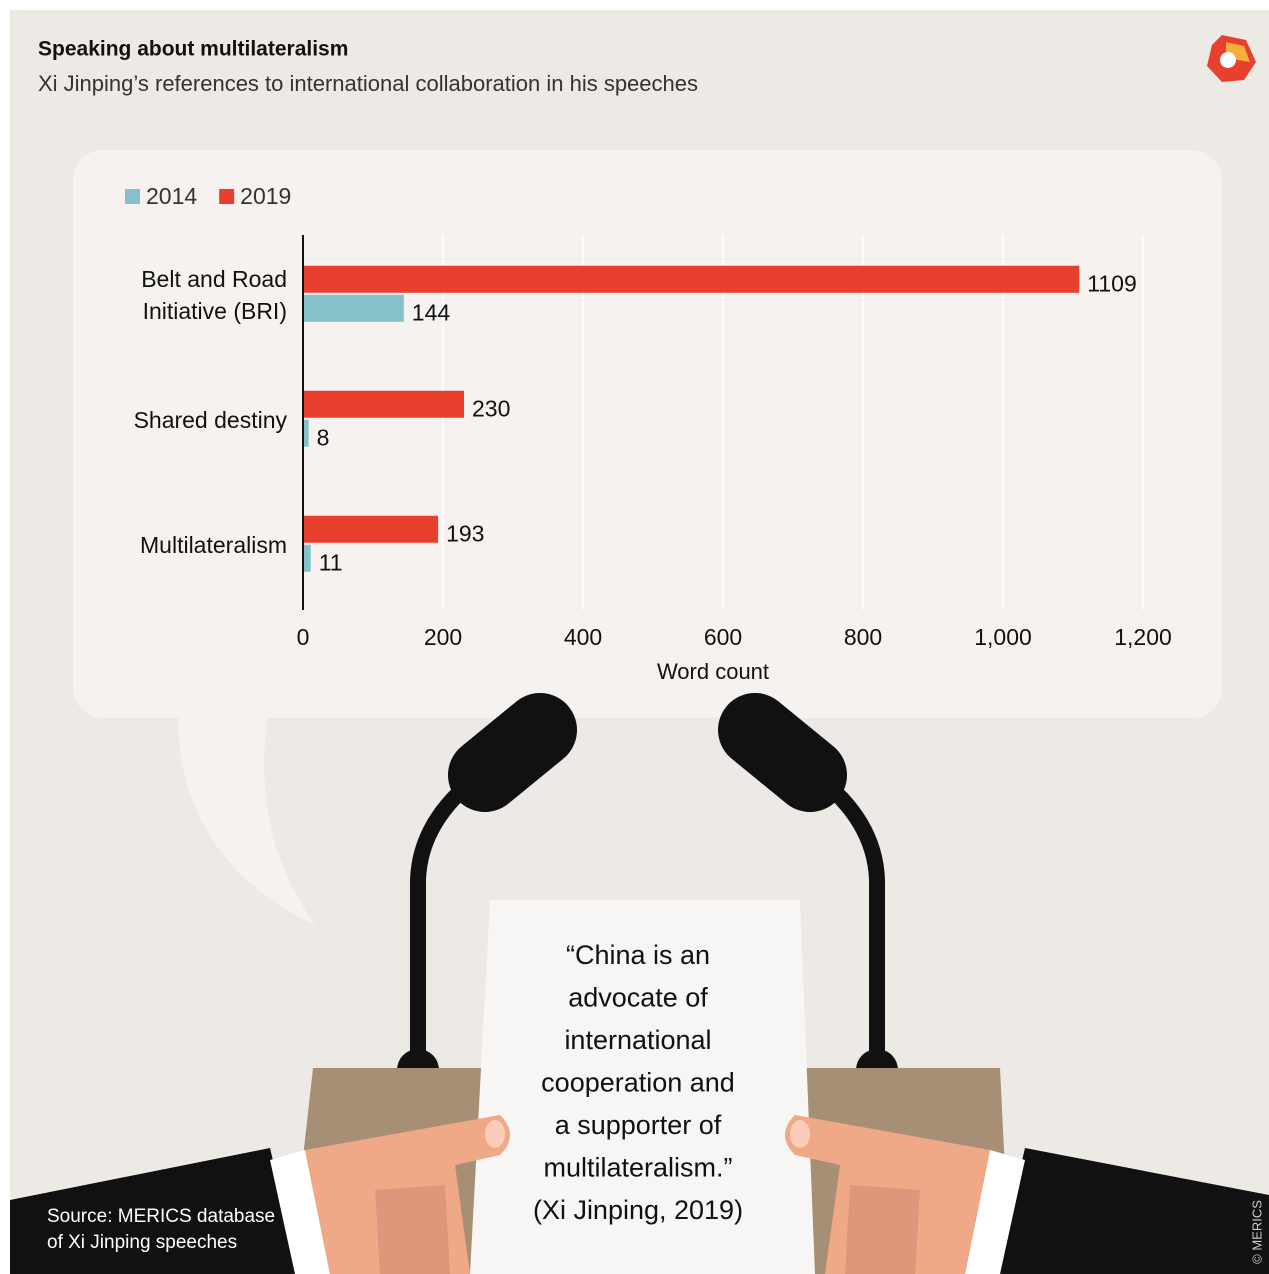 This screenshot has height=1274, width=1269. Describe the element at coordinates (331, 562) in the screenshot. I see `value-label: 11` at that location.